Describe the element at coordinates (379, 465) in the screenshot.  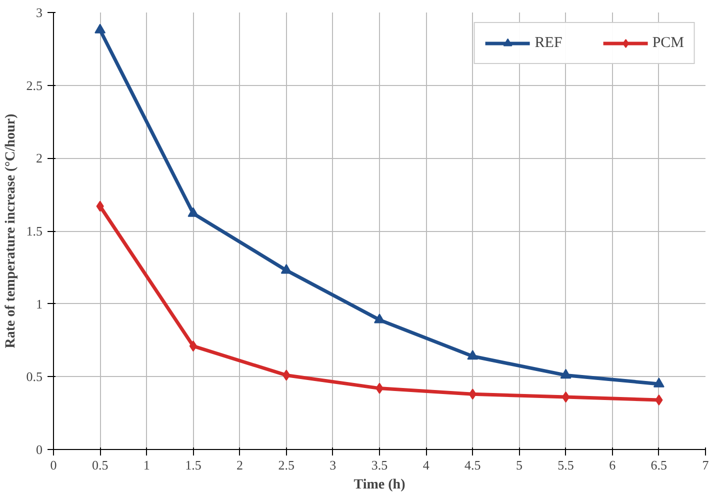
I see `x-tick-label: 3.5` at that location.